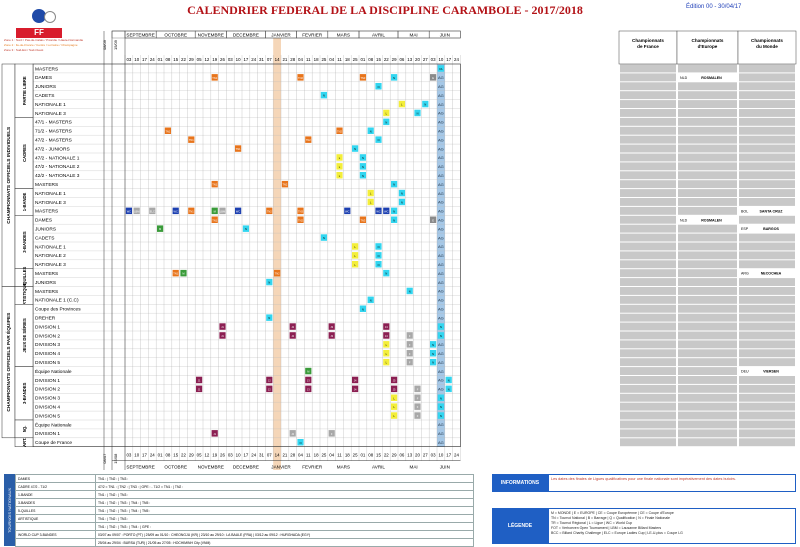  What do you see at coordinates (50, 17) in the screenshot?
I see `white-ball-icon` at bounding box center [50, 17].